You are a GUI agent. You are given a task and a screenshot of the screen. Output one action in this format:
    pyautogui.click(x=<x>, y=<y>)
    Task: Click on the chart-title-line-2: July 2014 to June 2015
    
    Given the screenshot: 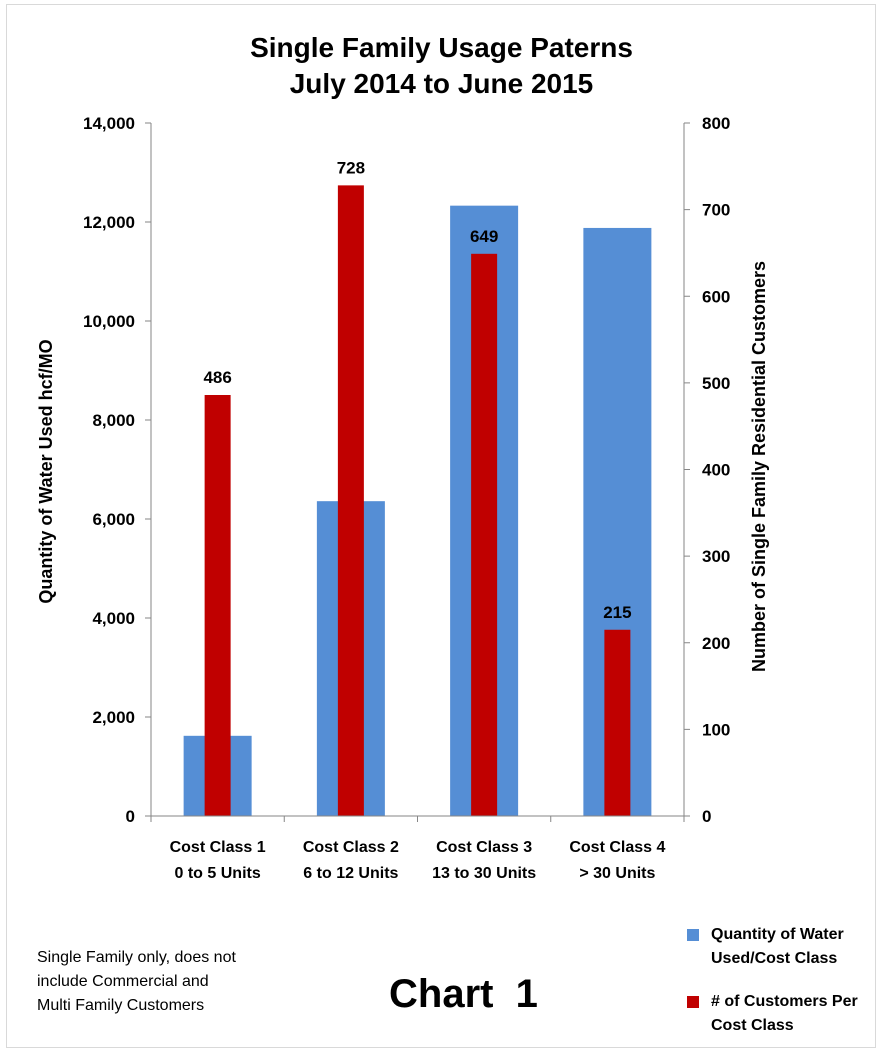 What is the action you would take?
    pyautogui.click(x=441, y=83)
    